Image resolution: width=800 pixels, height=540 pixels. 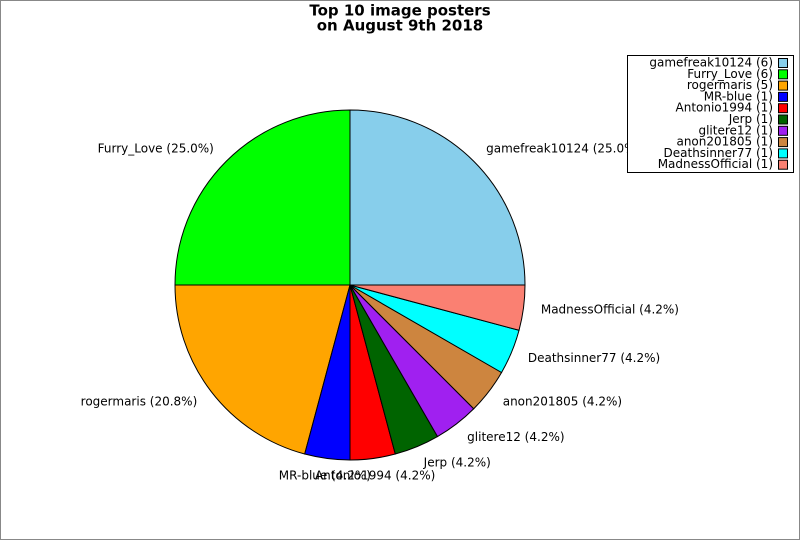 I want to click on slice-label: glitere12 (4.2%), so click(x=515, y=437).